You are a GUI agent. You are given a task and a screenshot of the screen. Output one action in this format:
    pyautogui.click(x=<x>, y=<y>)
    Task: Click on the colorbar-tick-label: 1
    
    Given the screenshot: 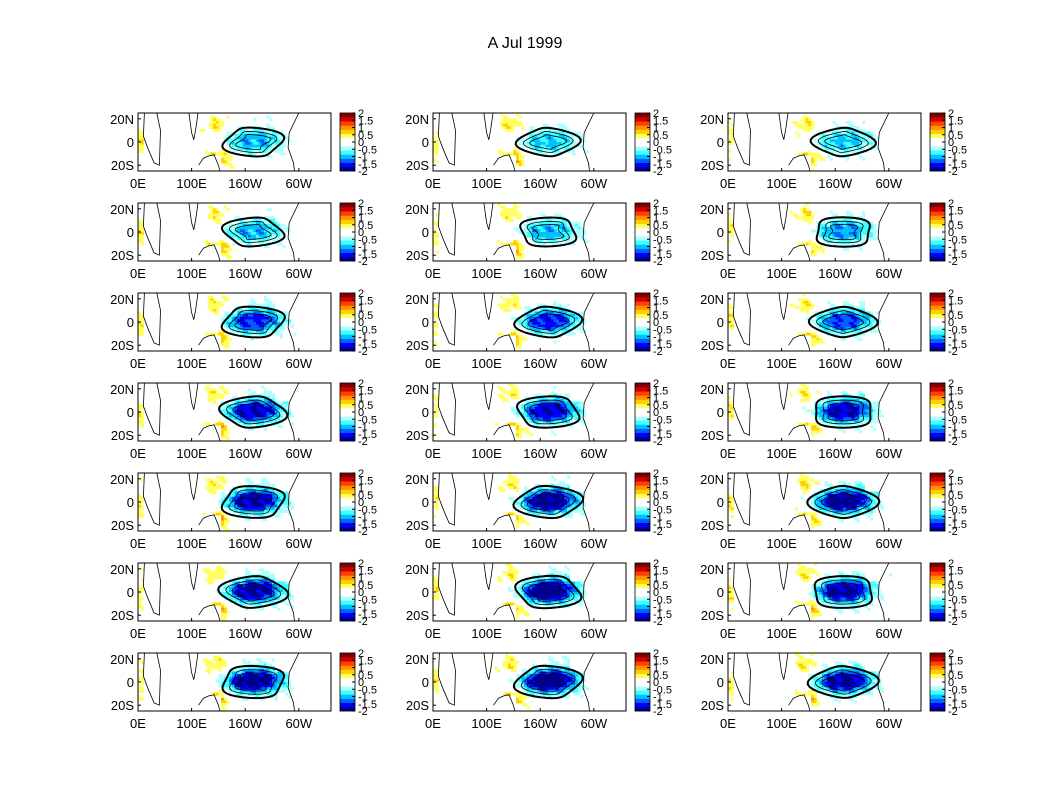 What is the action you would take?
    pyautogui.click(x=951, y=399)
    